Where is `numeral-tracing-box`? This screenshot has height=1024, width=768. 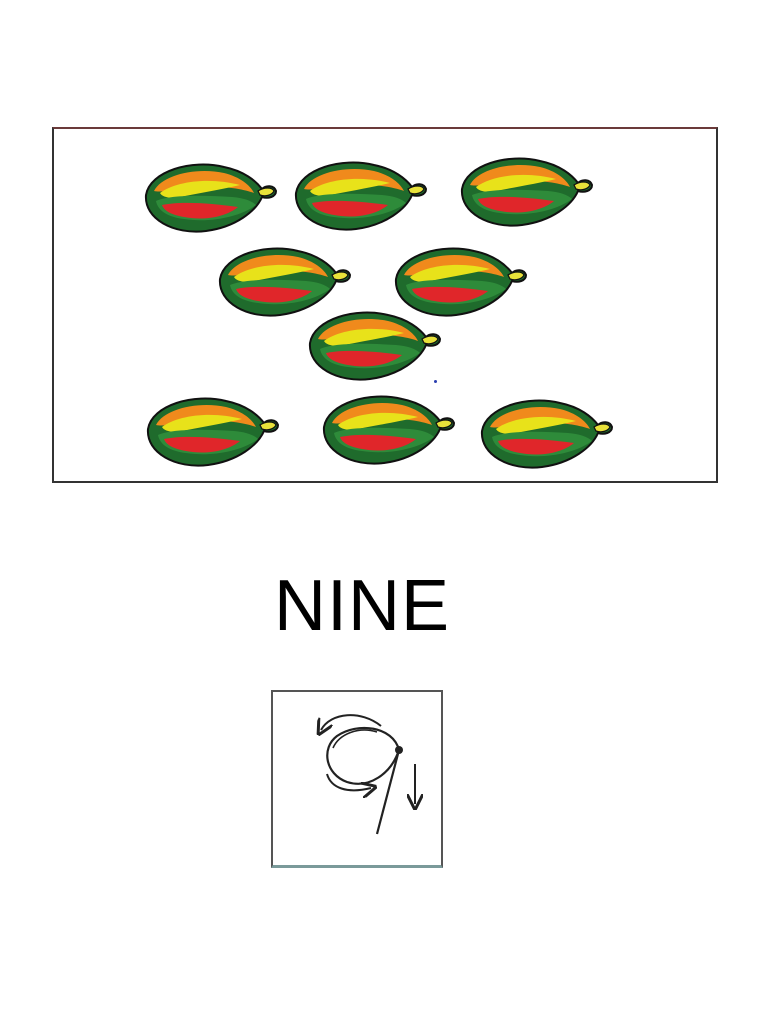
numeral-tracing-box is located at coordinates (357, 779).